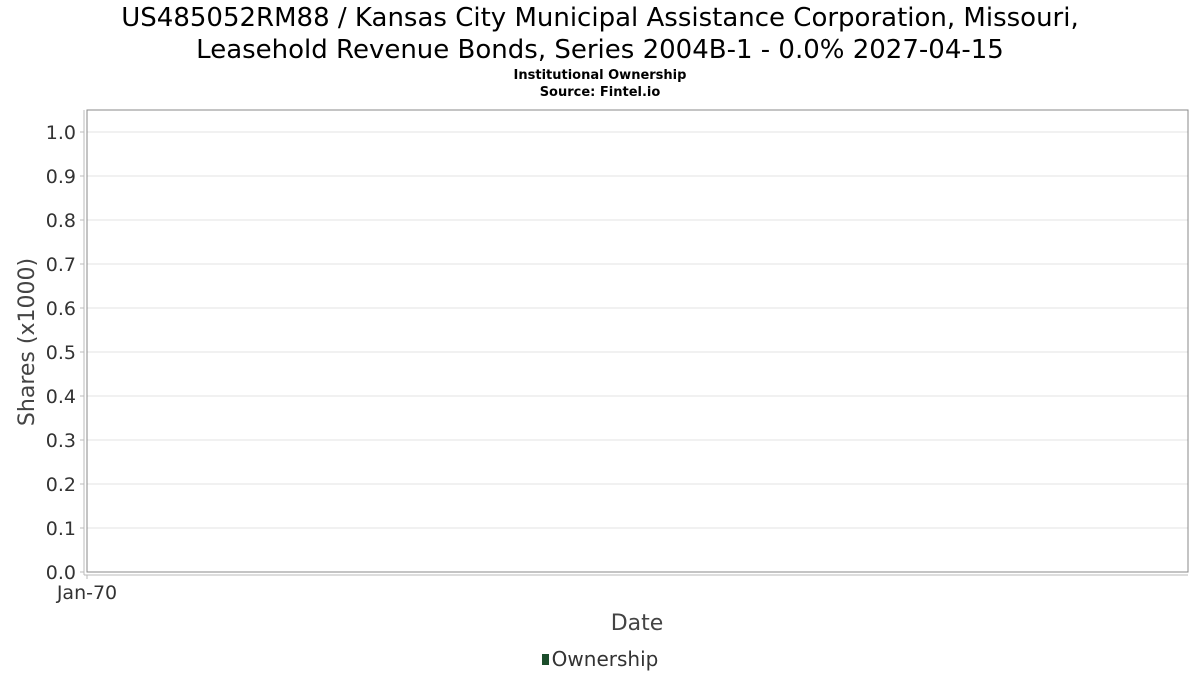  Describe the element at coordinates (61, 441) in the screenshot. I see `y-tick-label-3: 0.3` at that location.